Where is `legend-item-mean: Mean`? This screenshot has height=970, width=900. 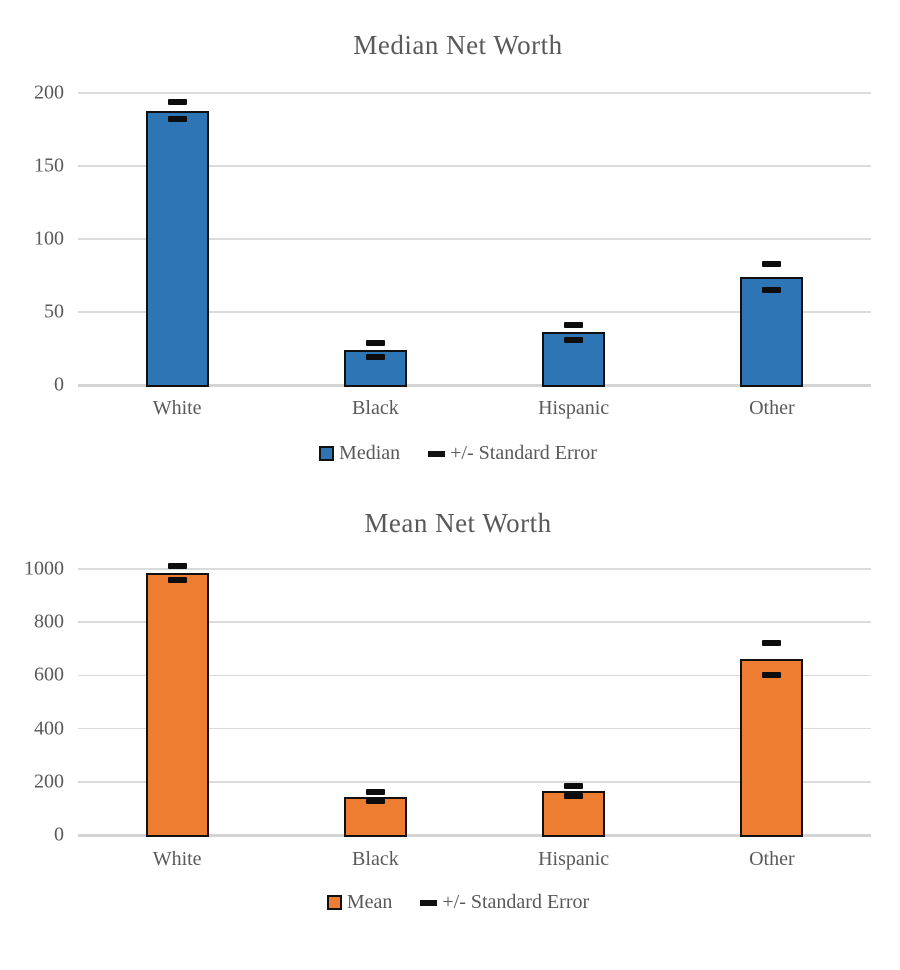
legend-item-mean: Mean is located at coordinates (359, 902).